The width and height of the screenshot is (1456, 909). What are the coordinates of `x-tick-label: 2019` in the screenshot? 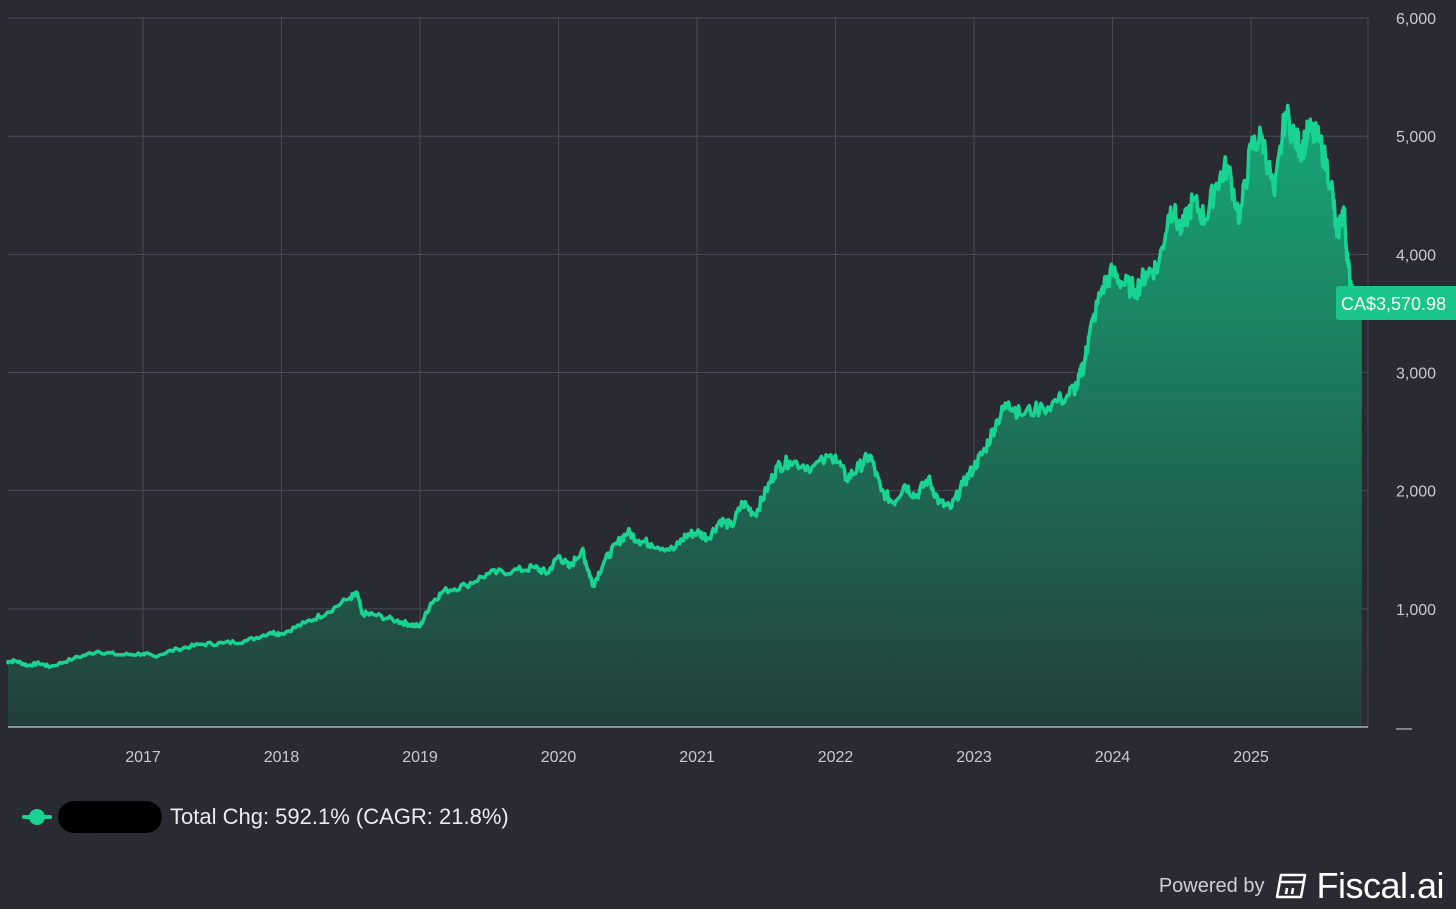 It's located at (420, 757).